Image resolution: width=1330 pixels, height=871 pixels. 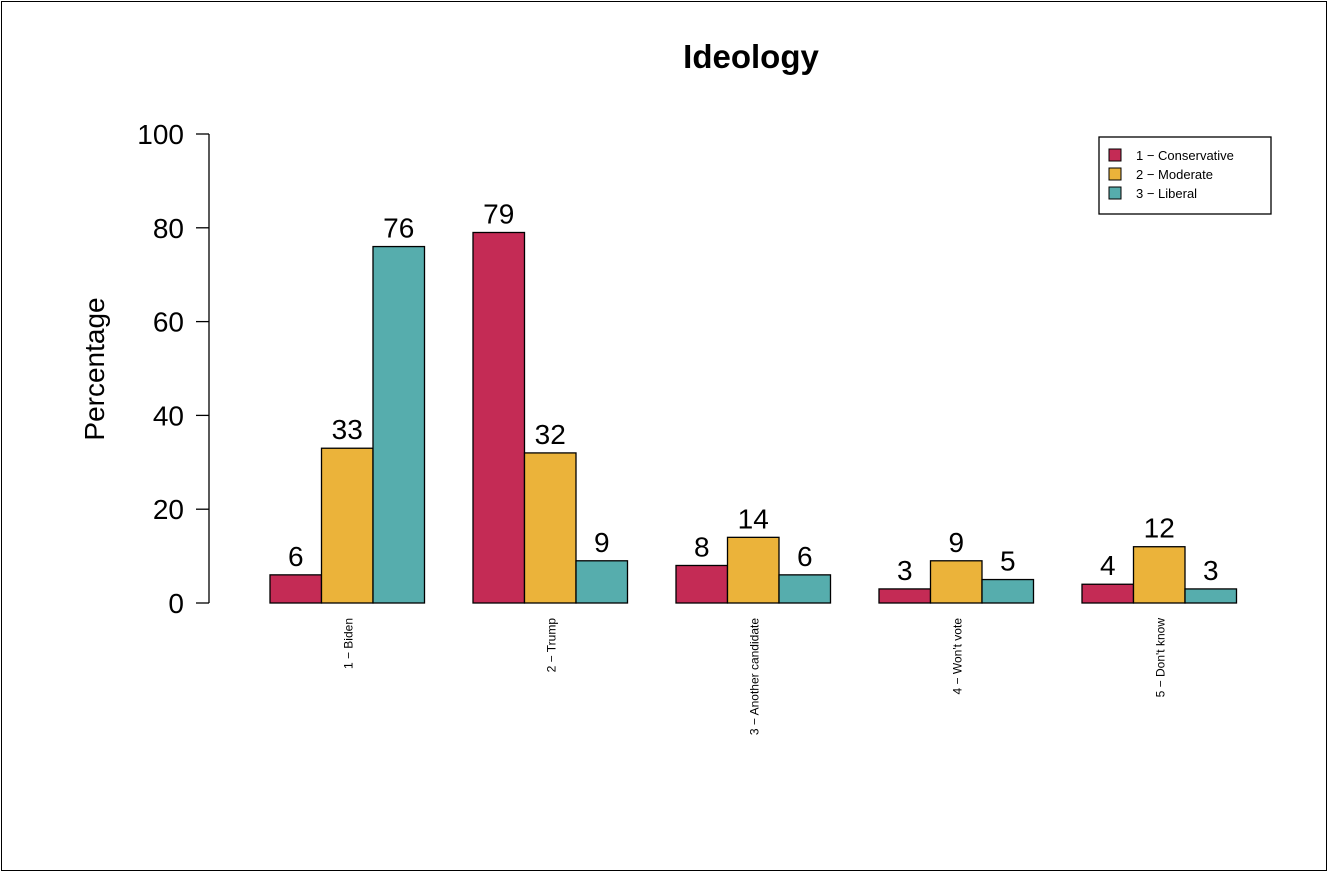 I want to click on y-tick-label: 100, so click(x=160, y=134).